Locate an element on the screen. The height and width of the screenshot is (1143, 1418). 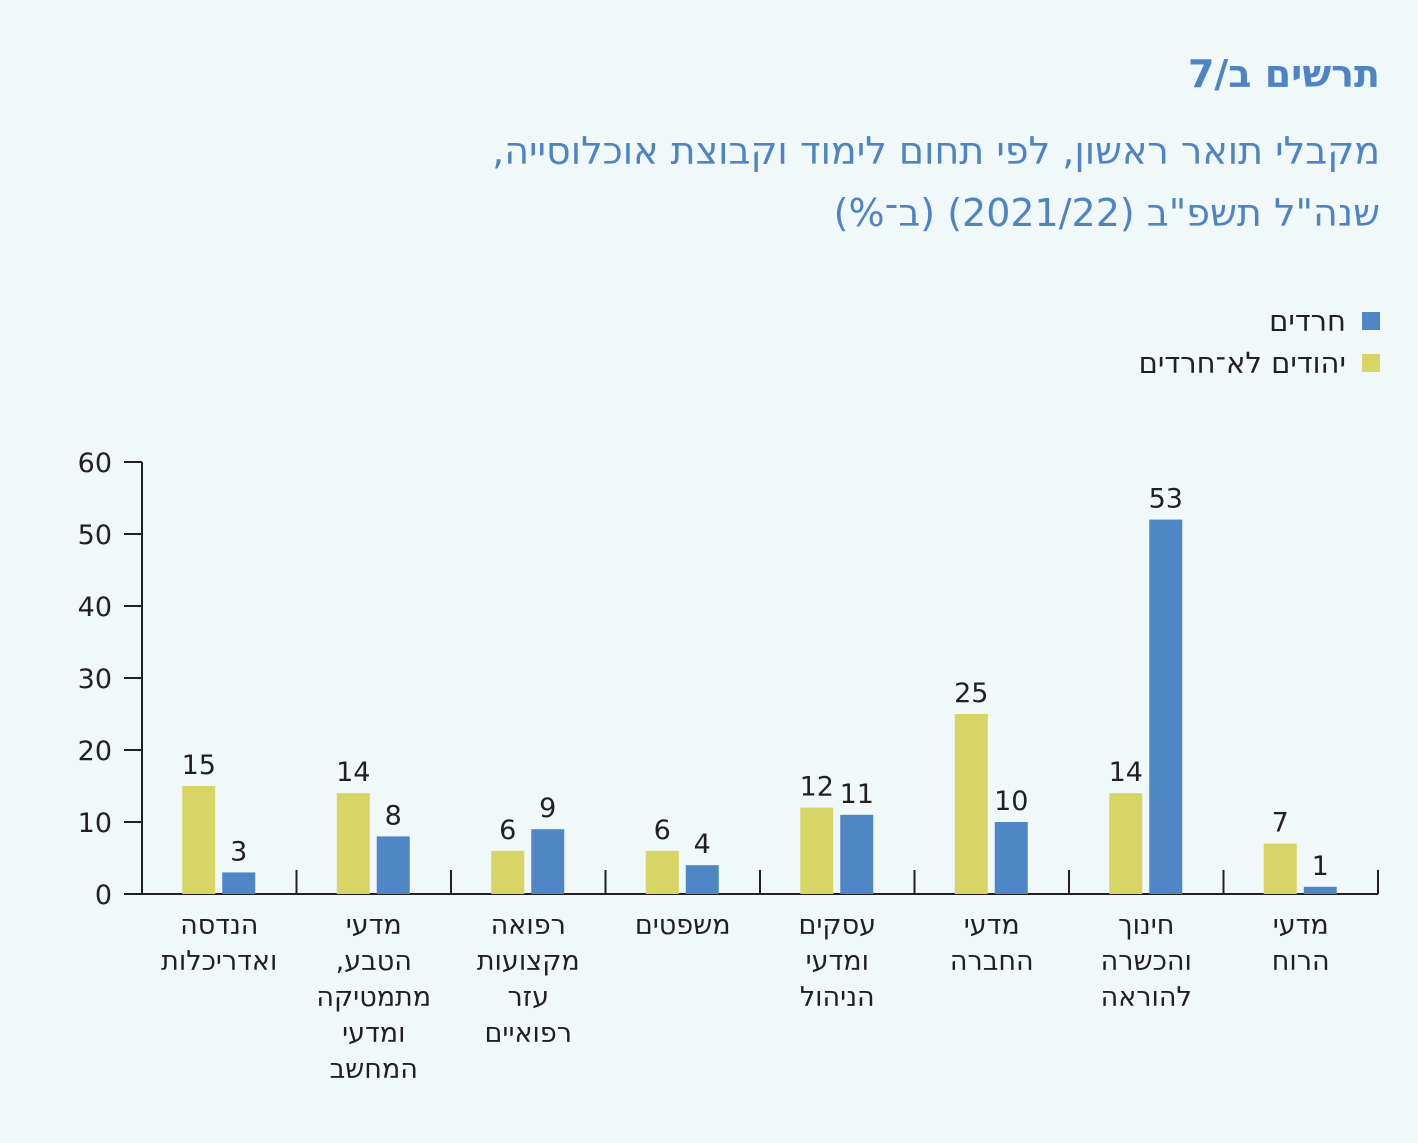
value-label-haredi-0: 1 is located at coordinates (1320, 866).